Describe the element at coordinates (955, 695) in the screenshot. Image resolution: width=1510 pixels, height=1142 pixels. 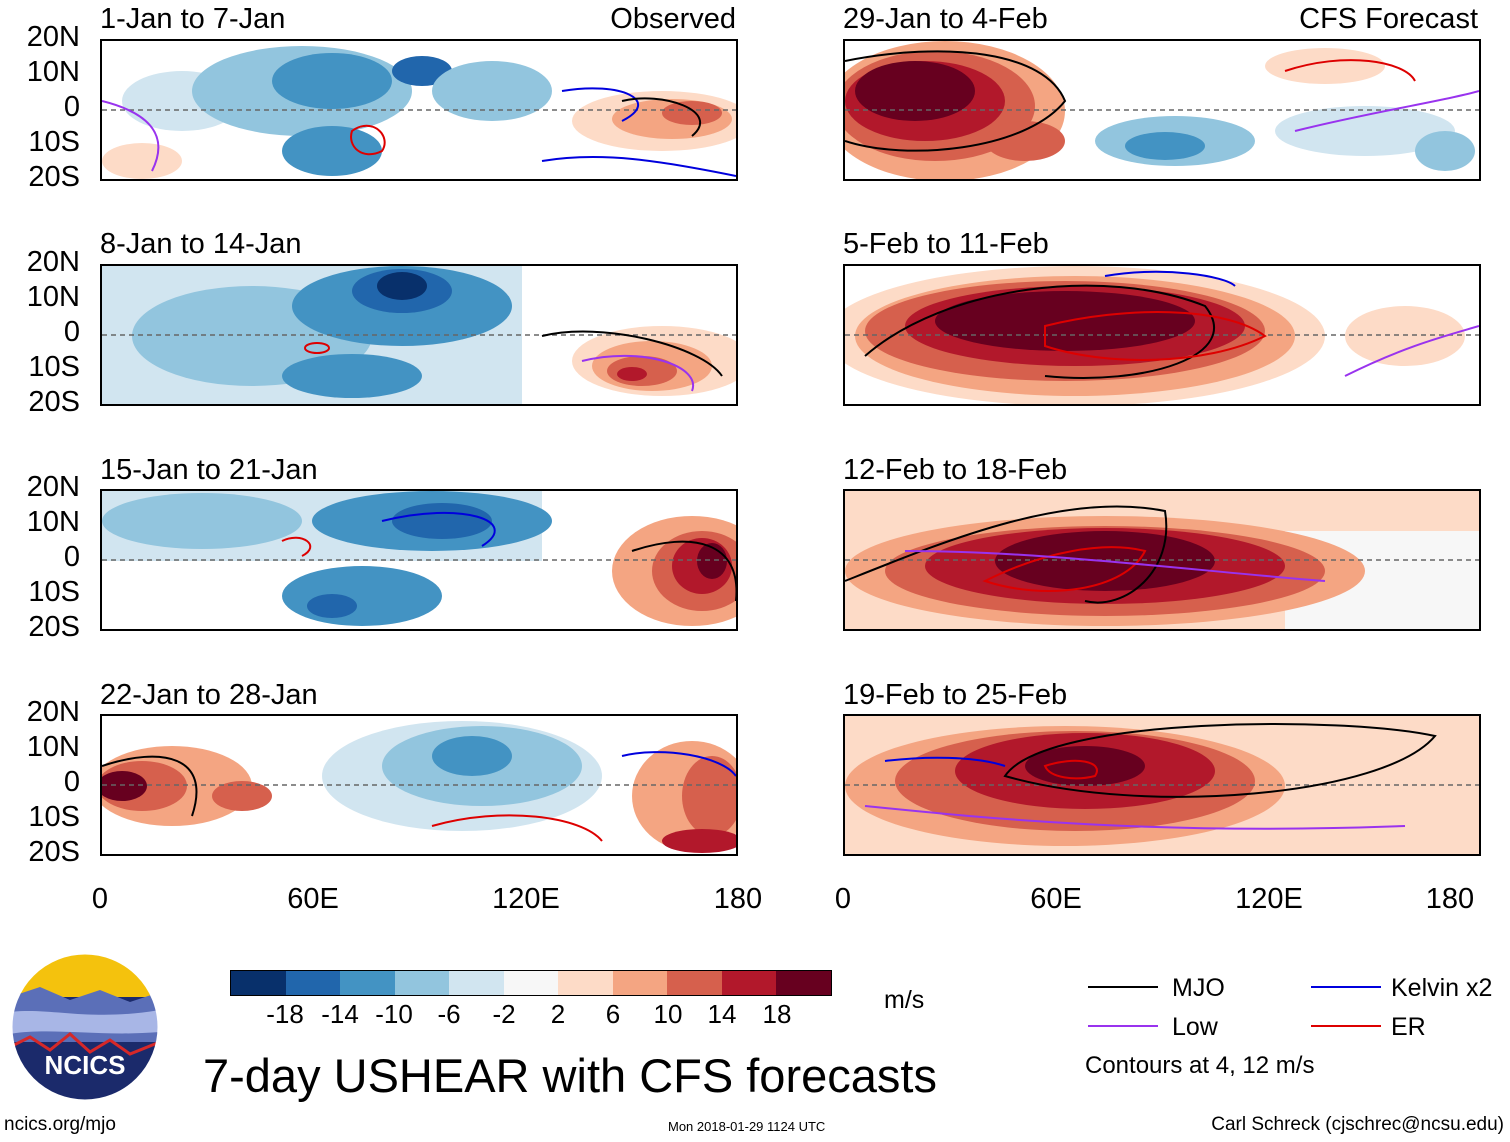
I see `panel-title: 19-Feb to 25-Feb` at that location.